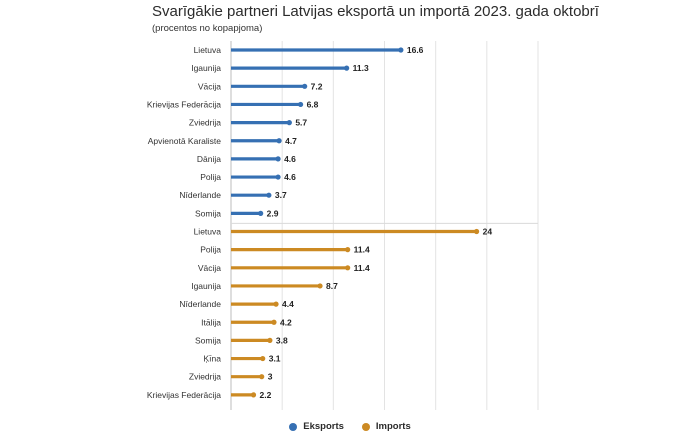 Image resolution: width=700 pixels, height=445 pixels. What do you see at coordinates (350, 426) in the screenshot?
I see `legend: Eksports Imports` at bounding box center [350, 426].